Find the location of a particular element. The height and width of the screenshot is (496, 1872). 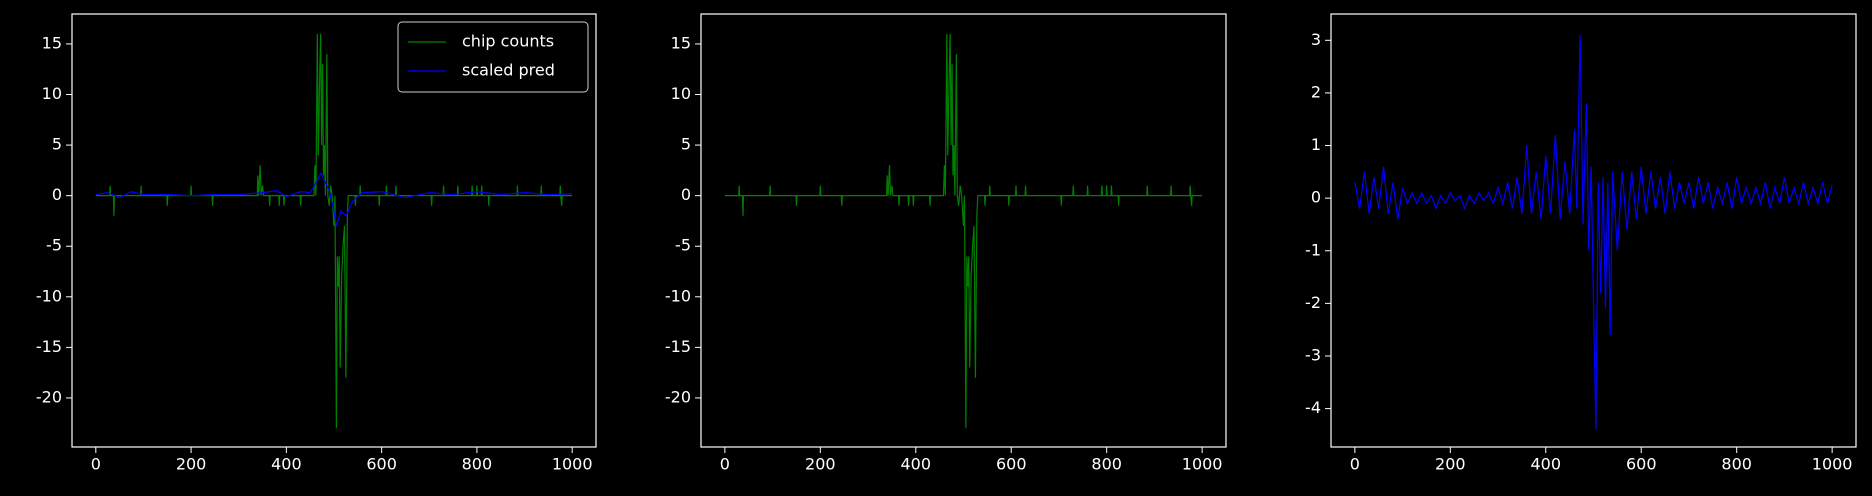

legend-box is located at coordinates (493, 57).